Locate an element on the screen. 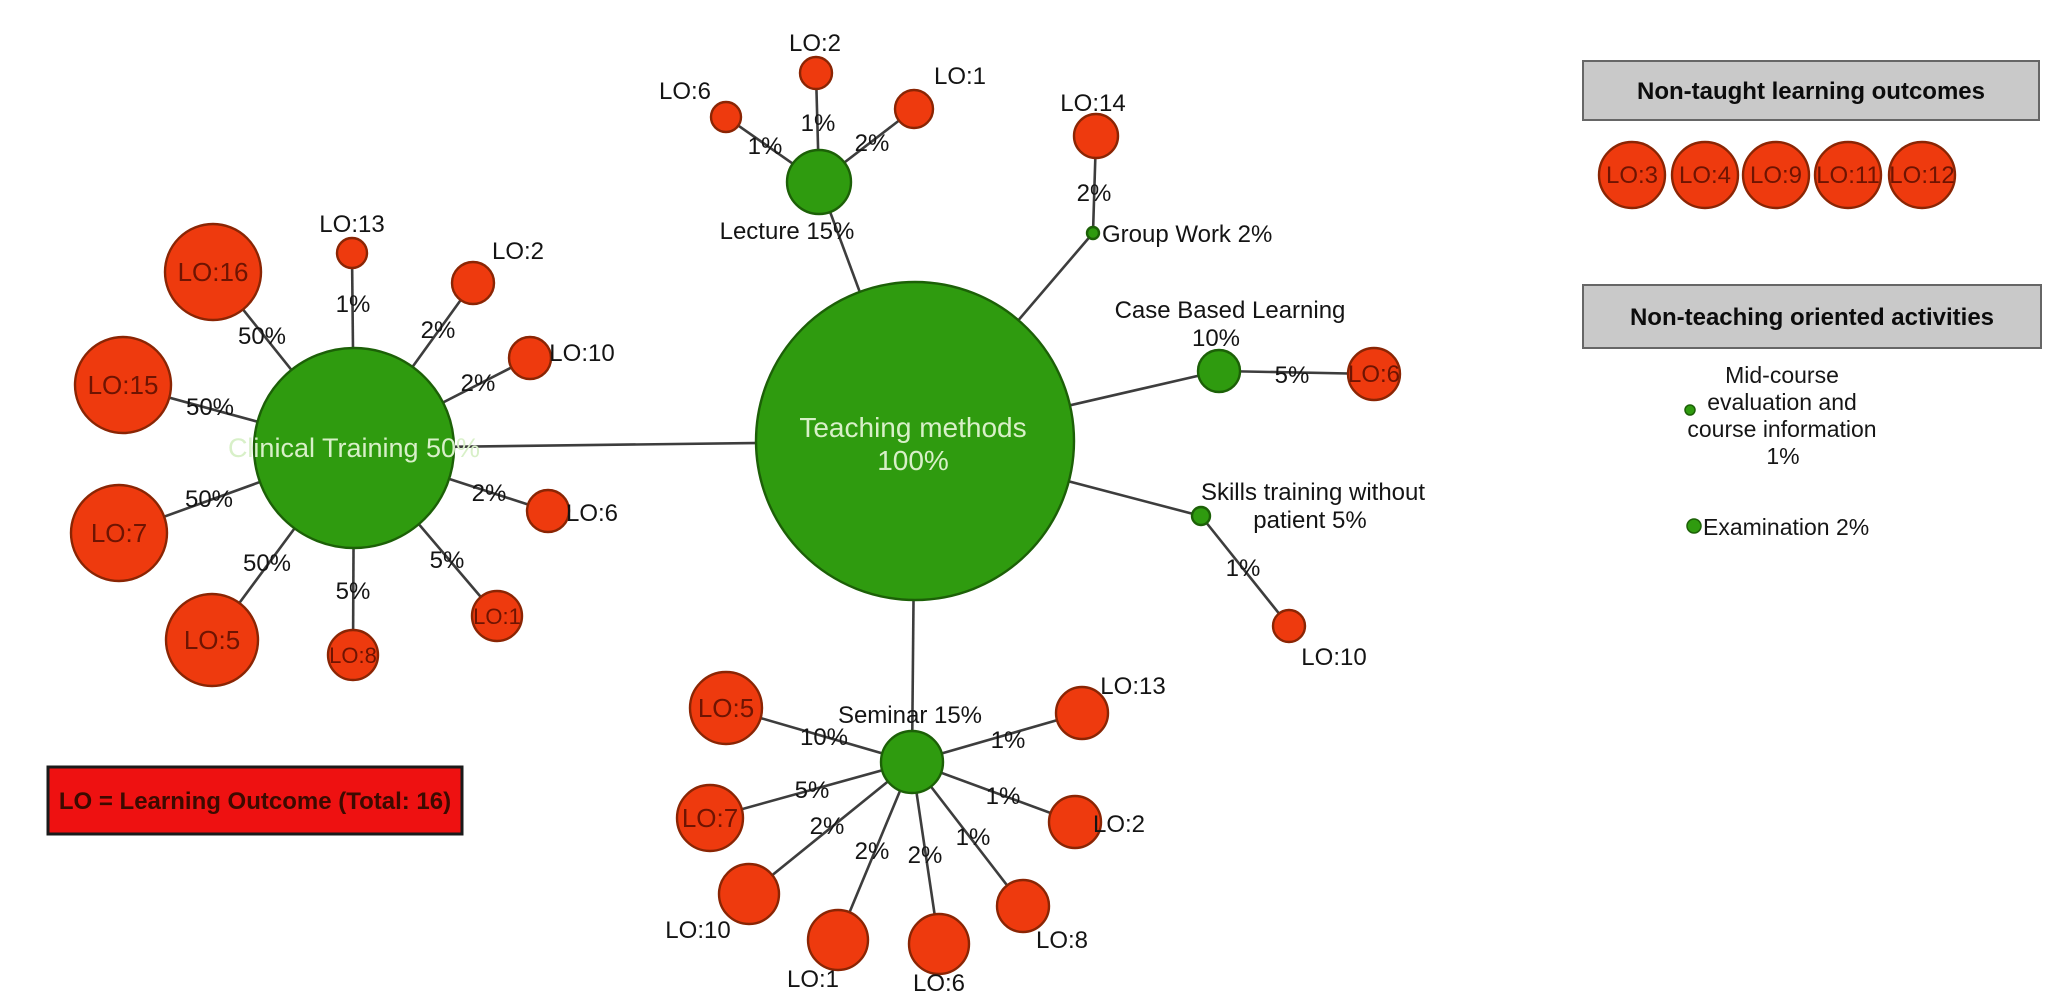 The width and height of the screenshot is (2059, 1001). lo-label: LO:3 is located at coordinates (1632, 175).